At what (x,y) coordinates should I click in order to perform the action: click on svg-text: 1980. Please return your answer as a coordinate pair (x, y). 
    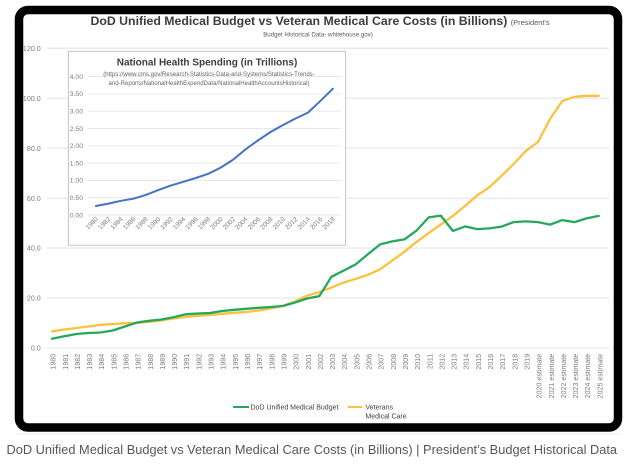
    Looking at the image, I should click on (54, 362).